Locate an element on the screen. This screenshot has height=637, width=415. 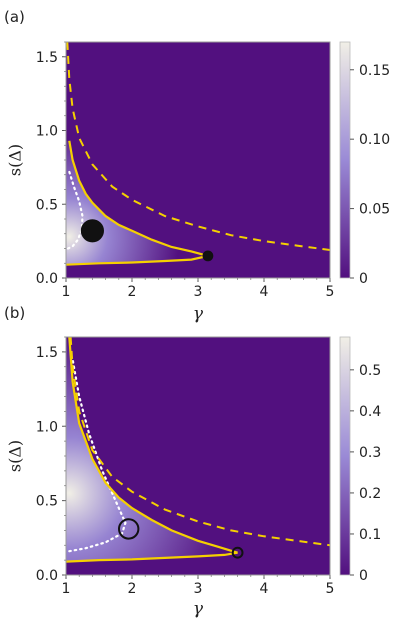
colorbar-tick-label: 0.1 is located at coordinates (370, 535).